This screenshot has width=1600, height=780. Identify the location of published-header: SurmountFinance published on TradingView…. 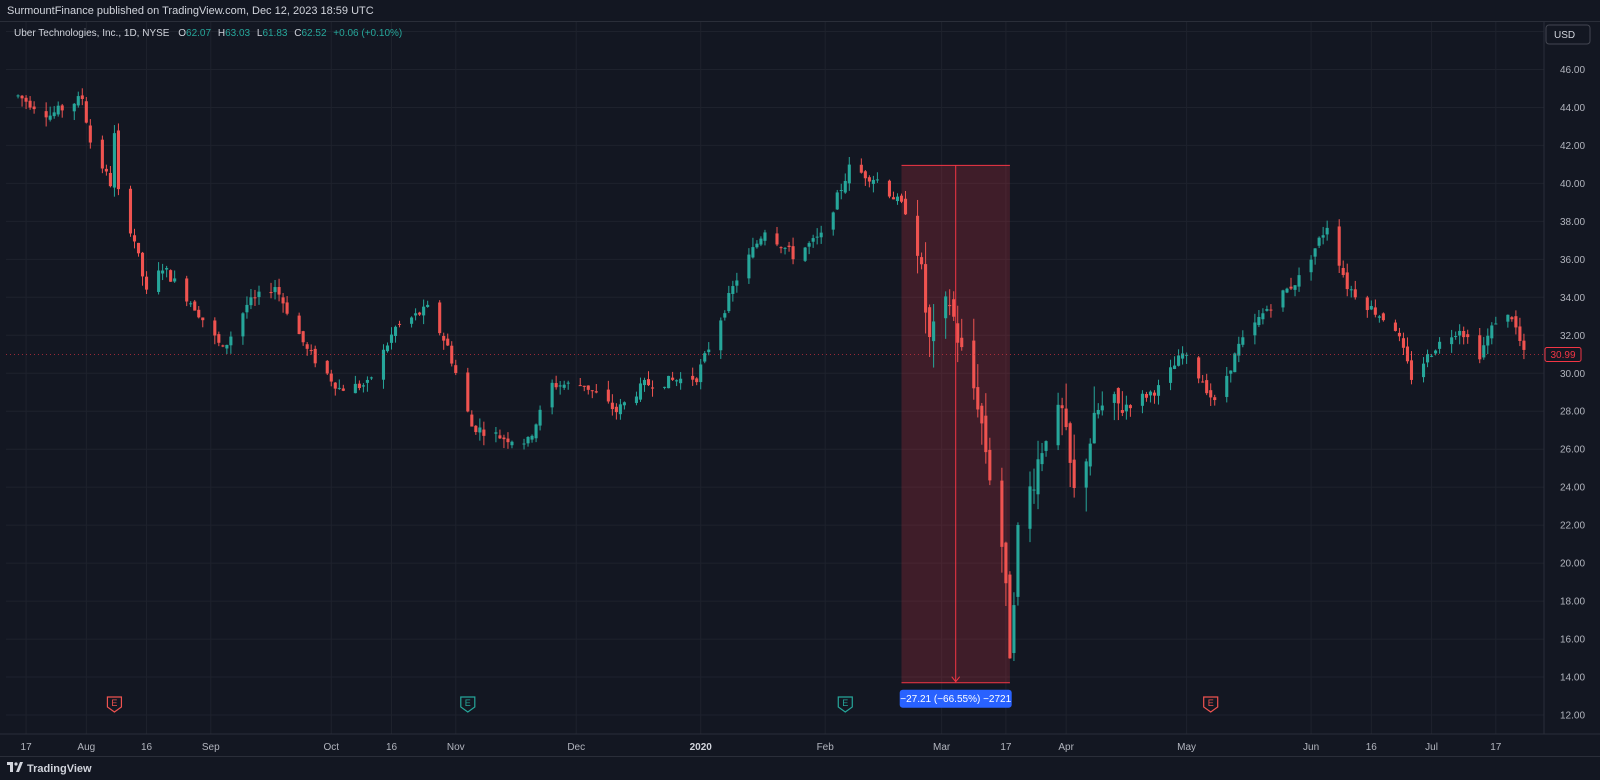
(800, 11).